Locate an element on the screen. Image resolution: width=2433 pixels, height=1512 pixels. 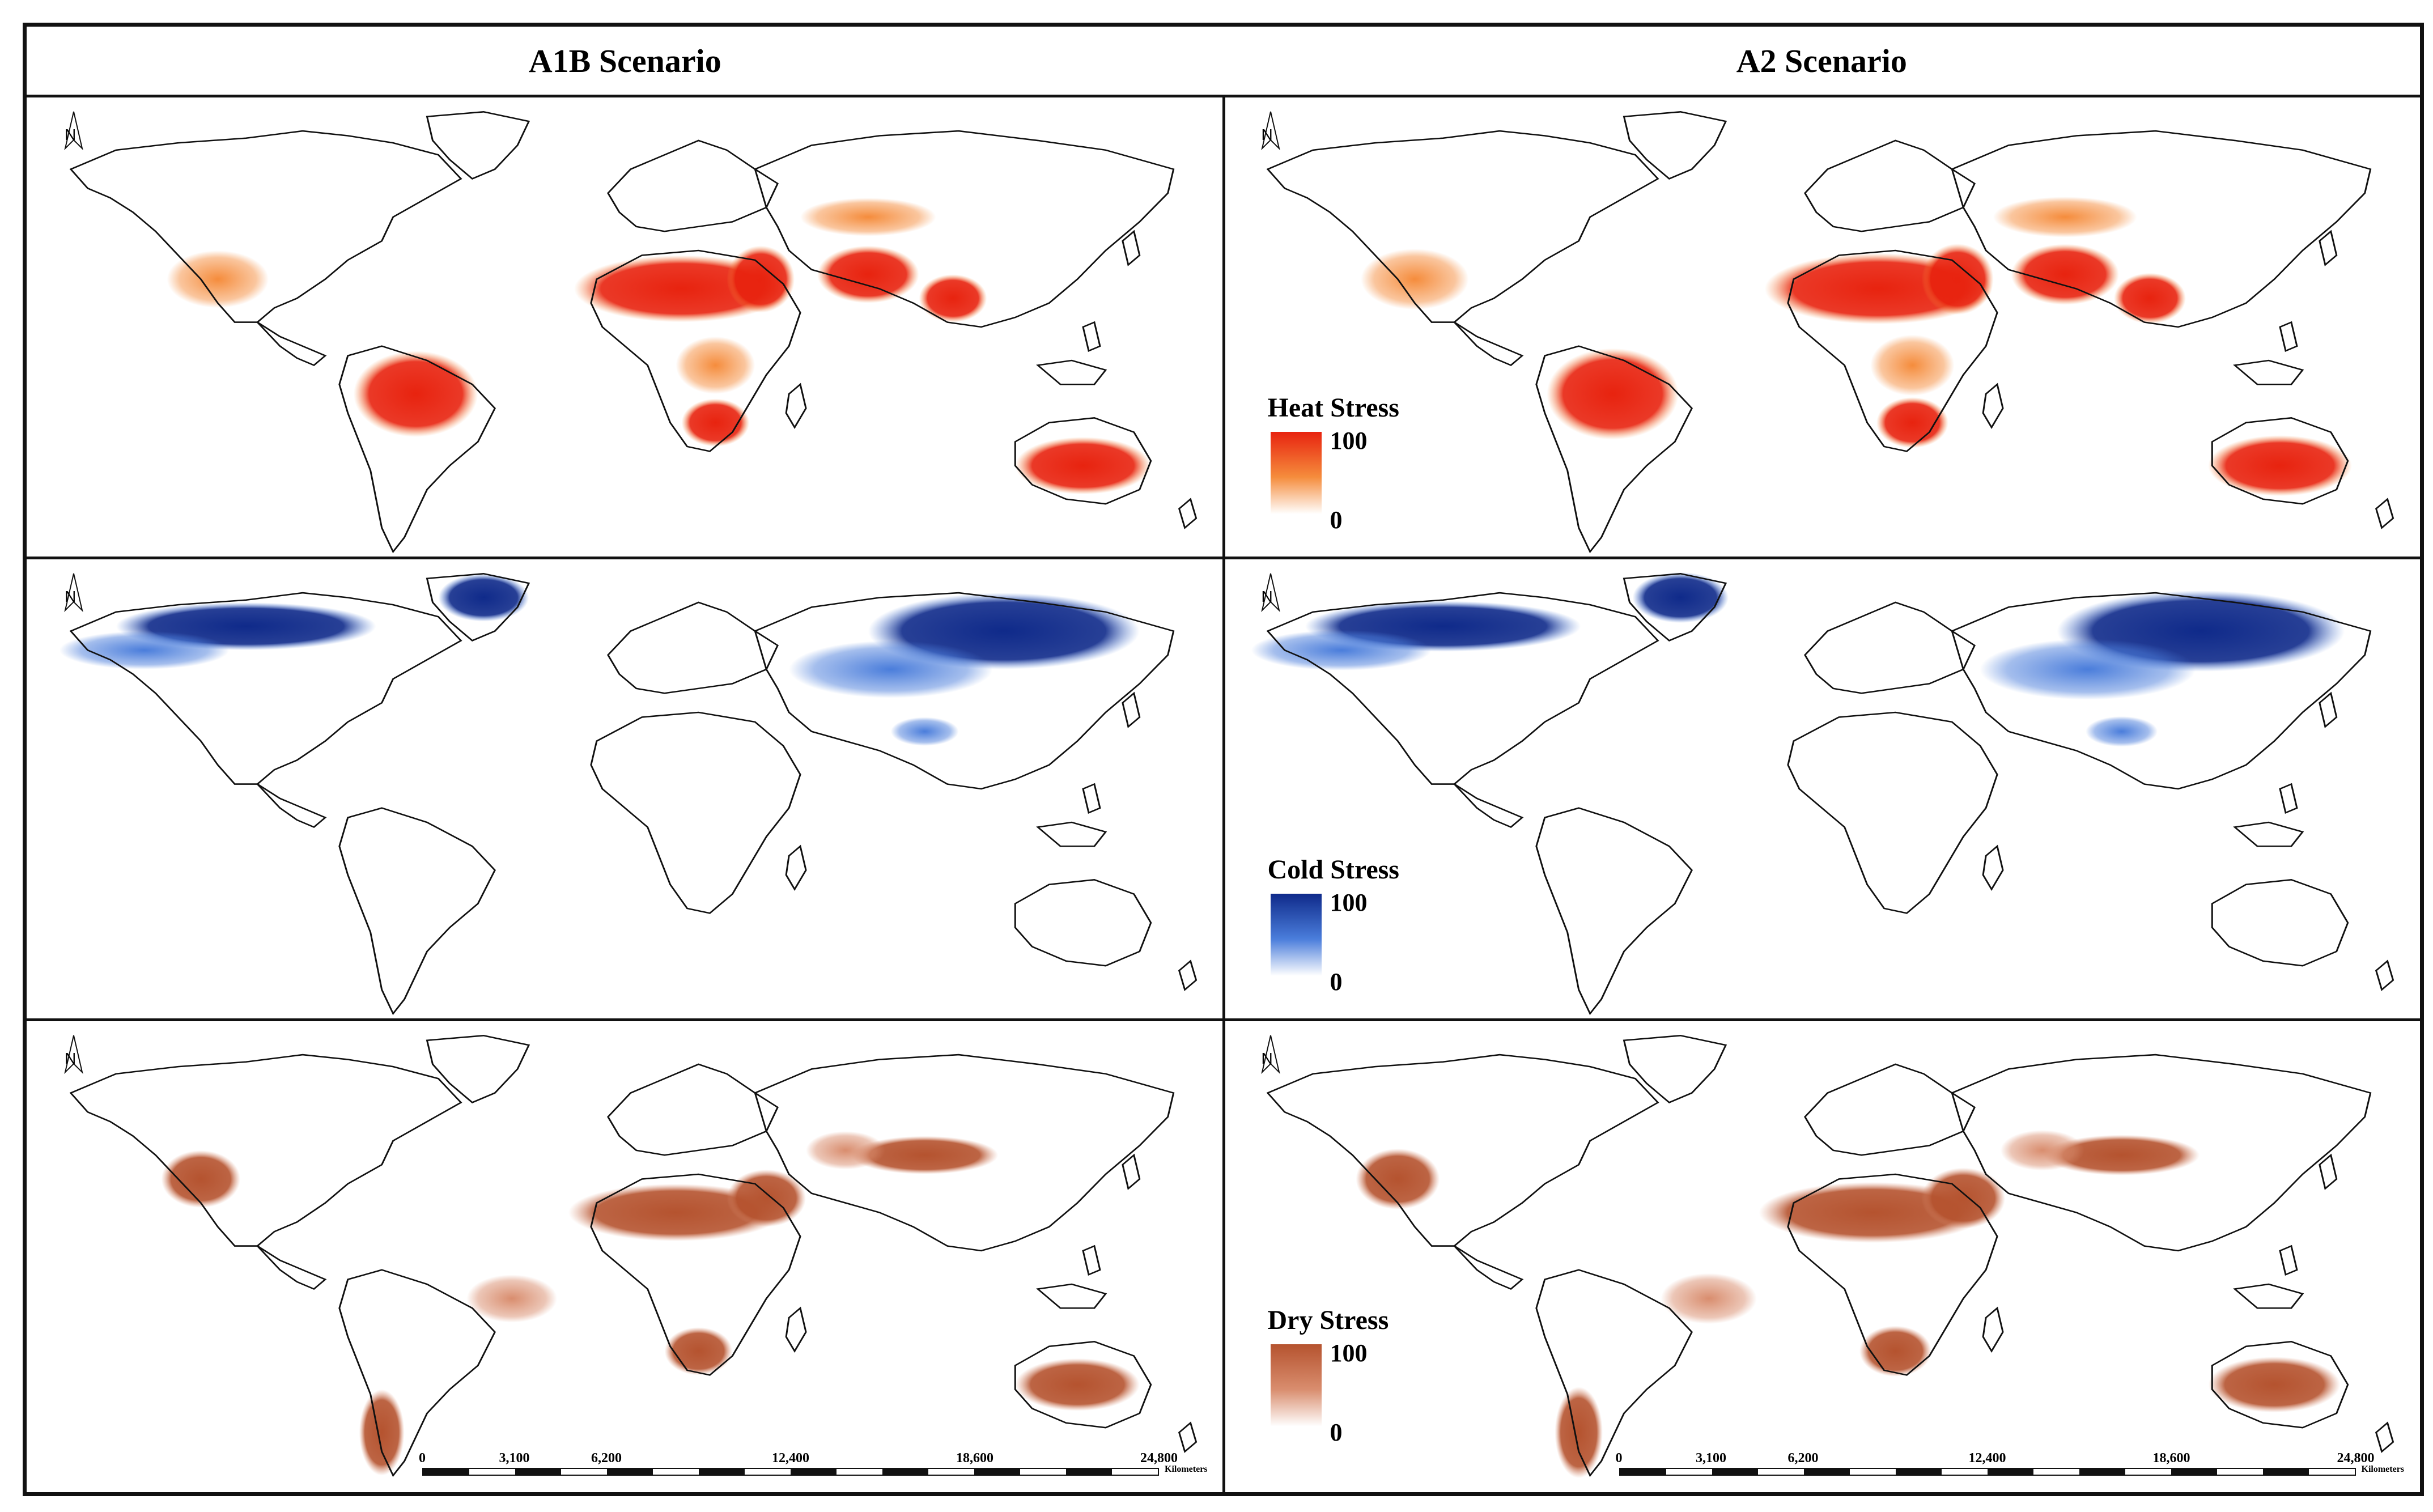
header-a2: A2 Scenario is located at coordinates (1821, 61).